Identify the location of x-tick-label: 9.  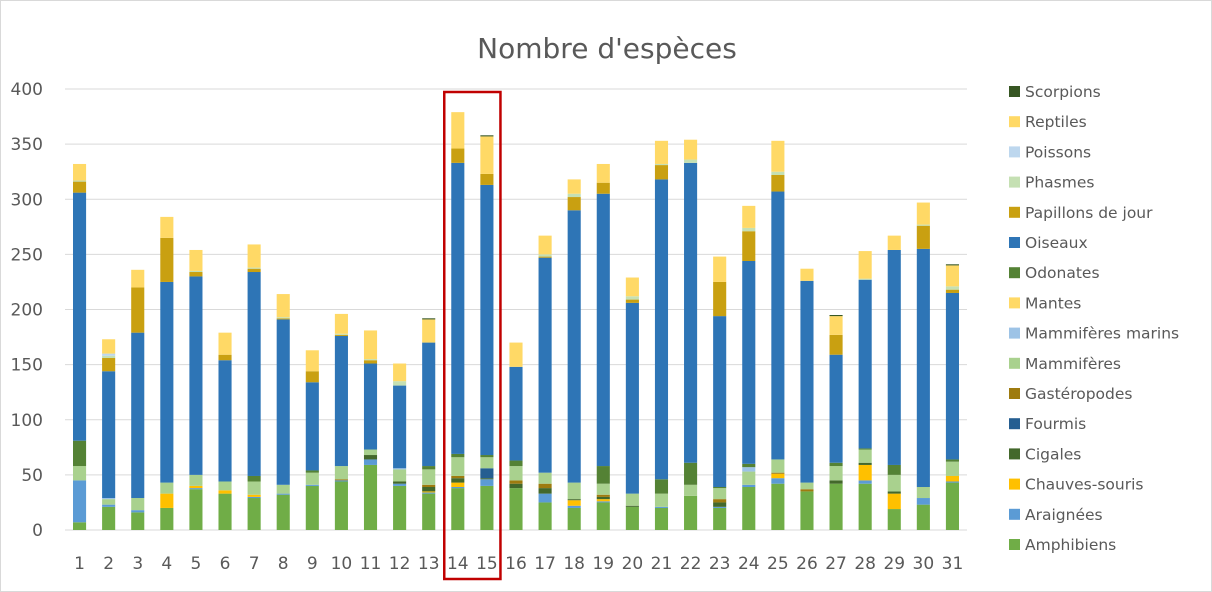
(312, 564).